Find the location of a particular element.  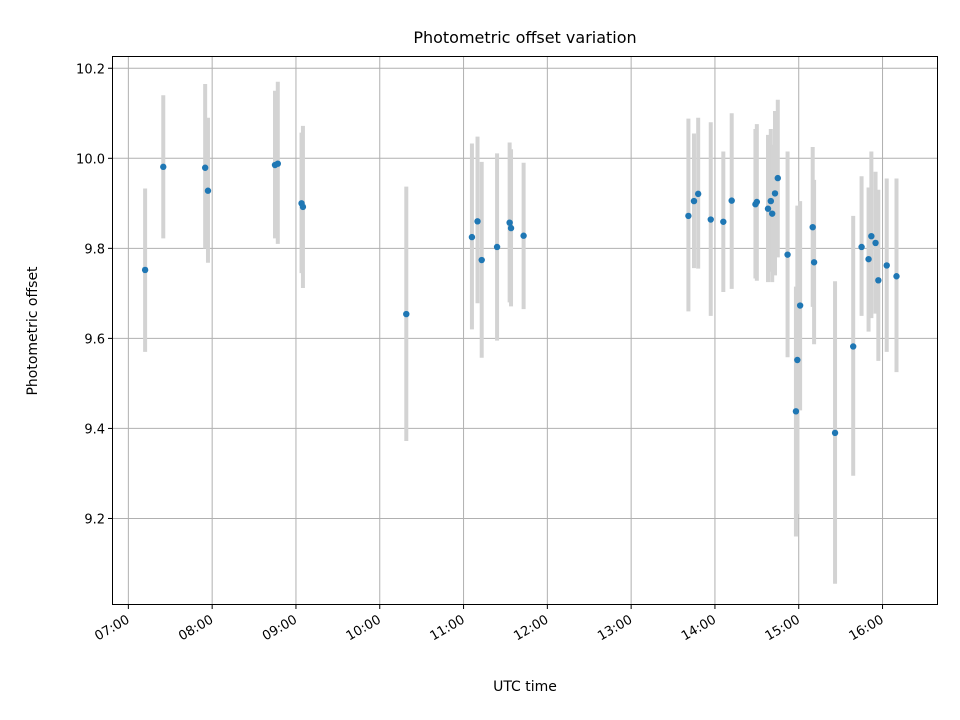

y-tick-label: 10.0 is located at coordinates (90, 159).